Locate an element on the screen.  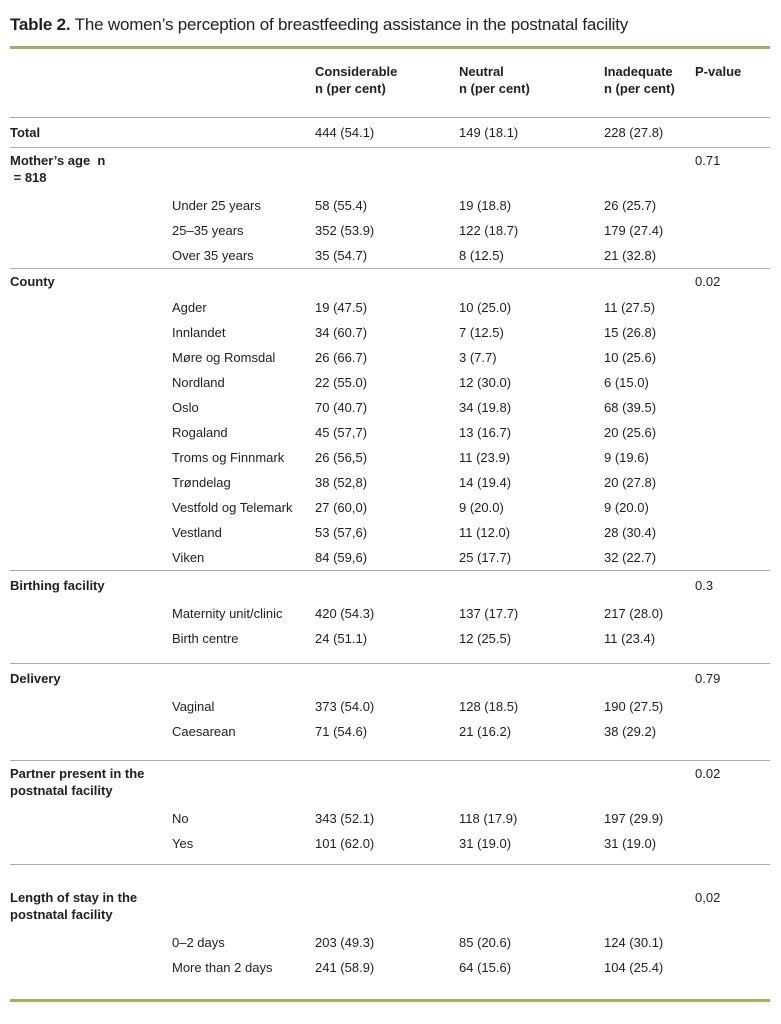
neutral-value: 31 (19.0) is located at coordinates (485, 843).